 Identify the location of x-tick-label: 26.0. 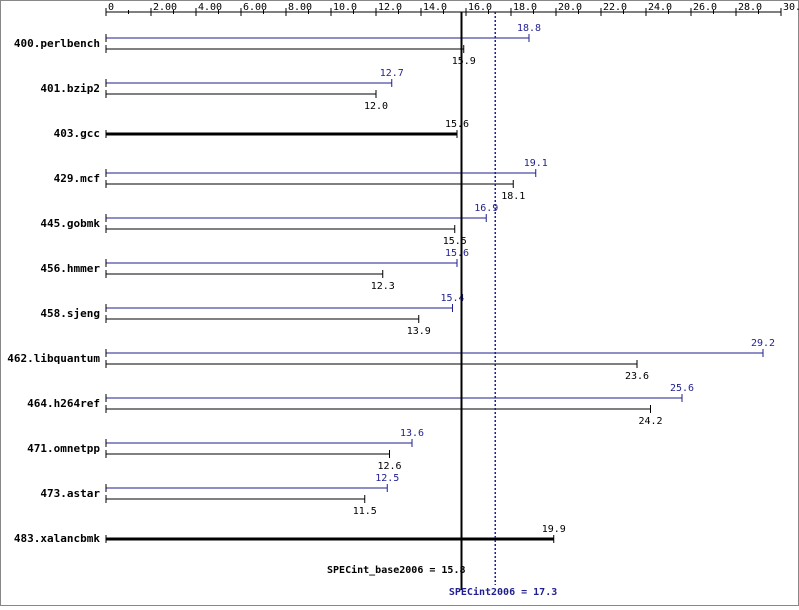
(705, 7).